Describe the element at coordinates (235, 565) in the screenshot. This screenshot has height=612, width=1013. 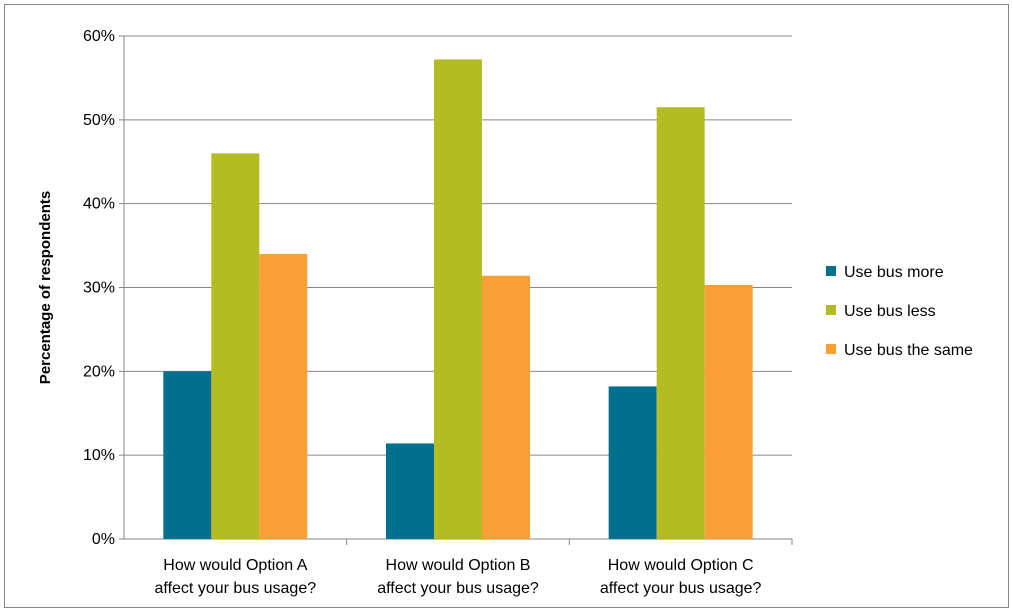
I see `x-category-label: How would Option A` at that location.